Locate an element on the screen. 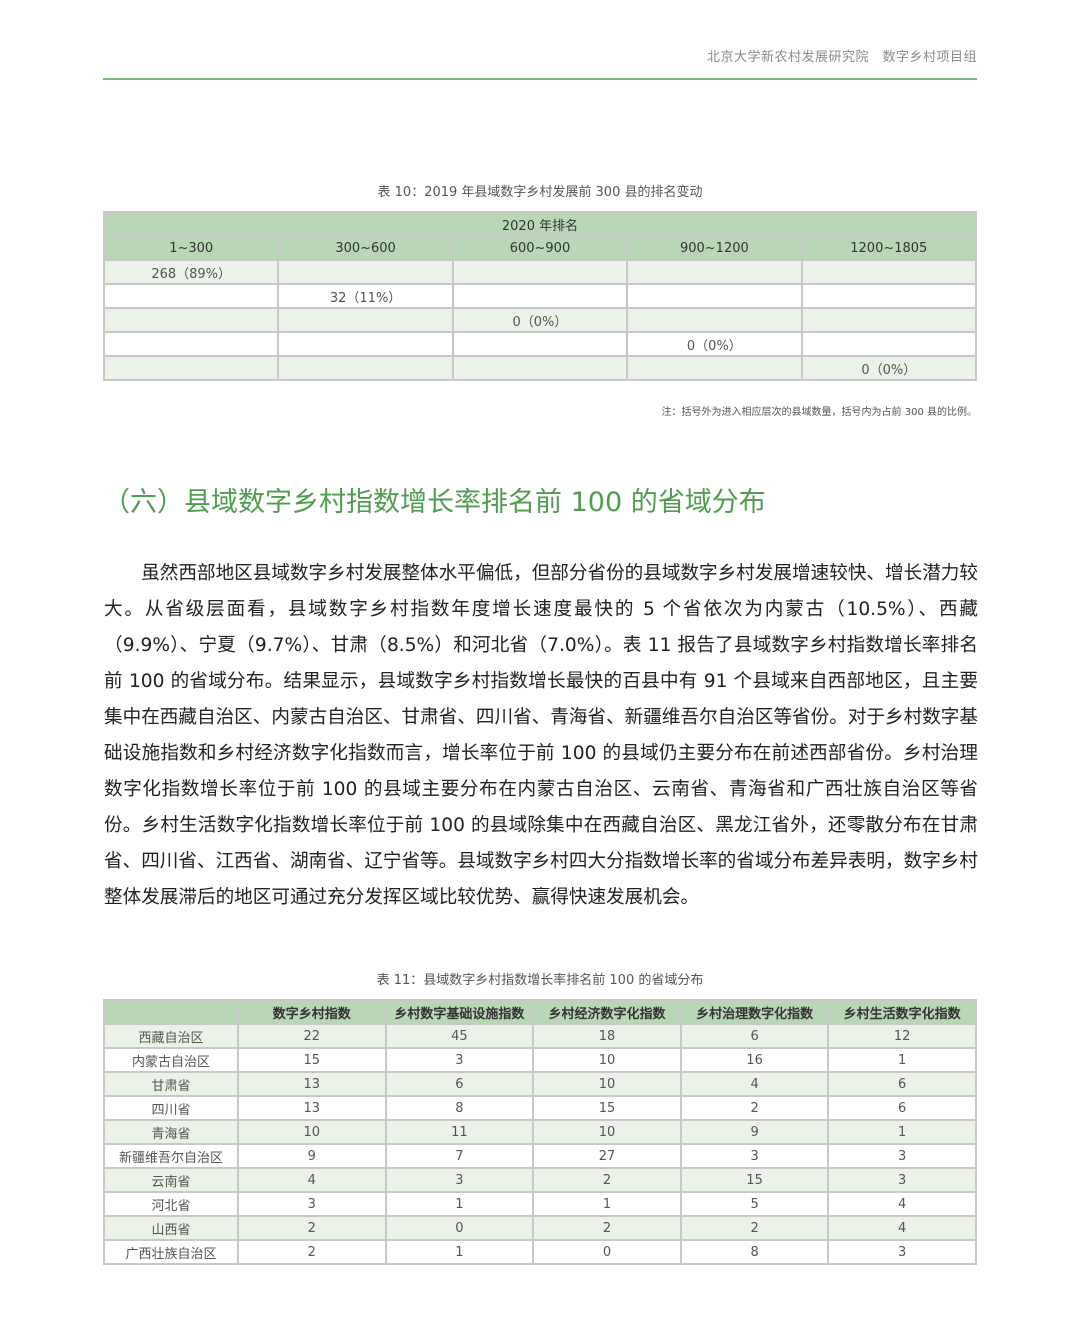 This screenshot has height=1317, width=1080. table10-column-header: 600~900 is located at coordinates (540, 248).